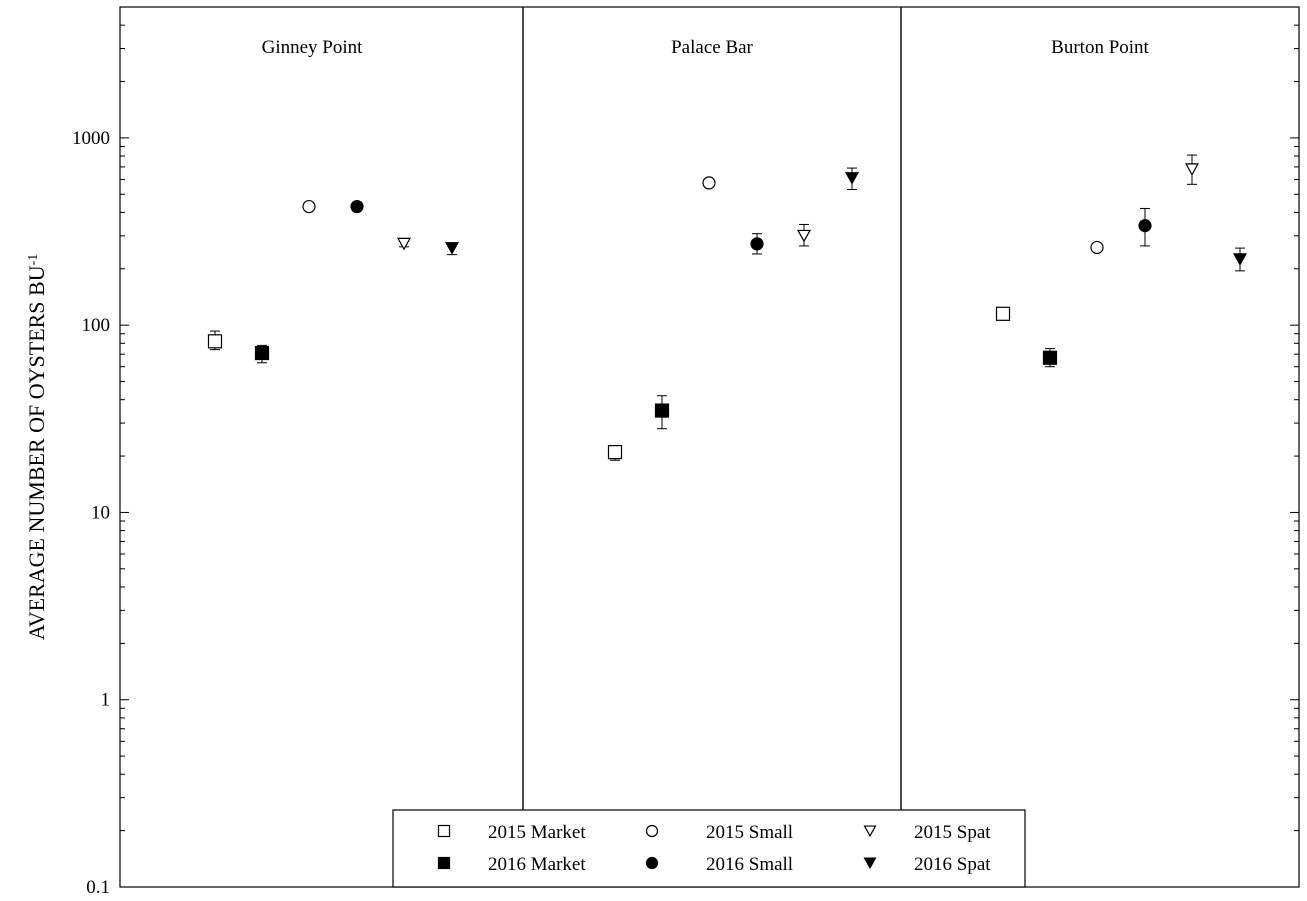  What do you see at coordinates (100, 512) in the screenshot?
I see `y-tick-label: 10` at bounding box center [100, 512].